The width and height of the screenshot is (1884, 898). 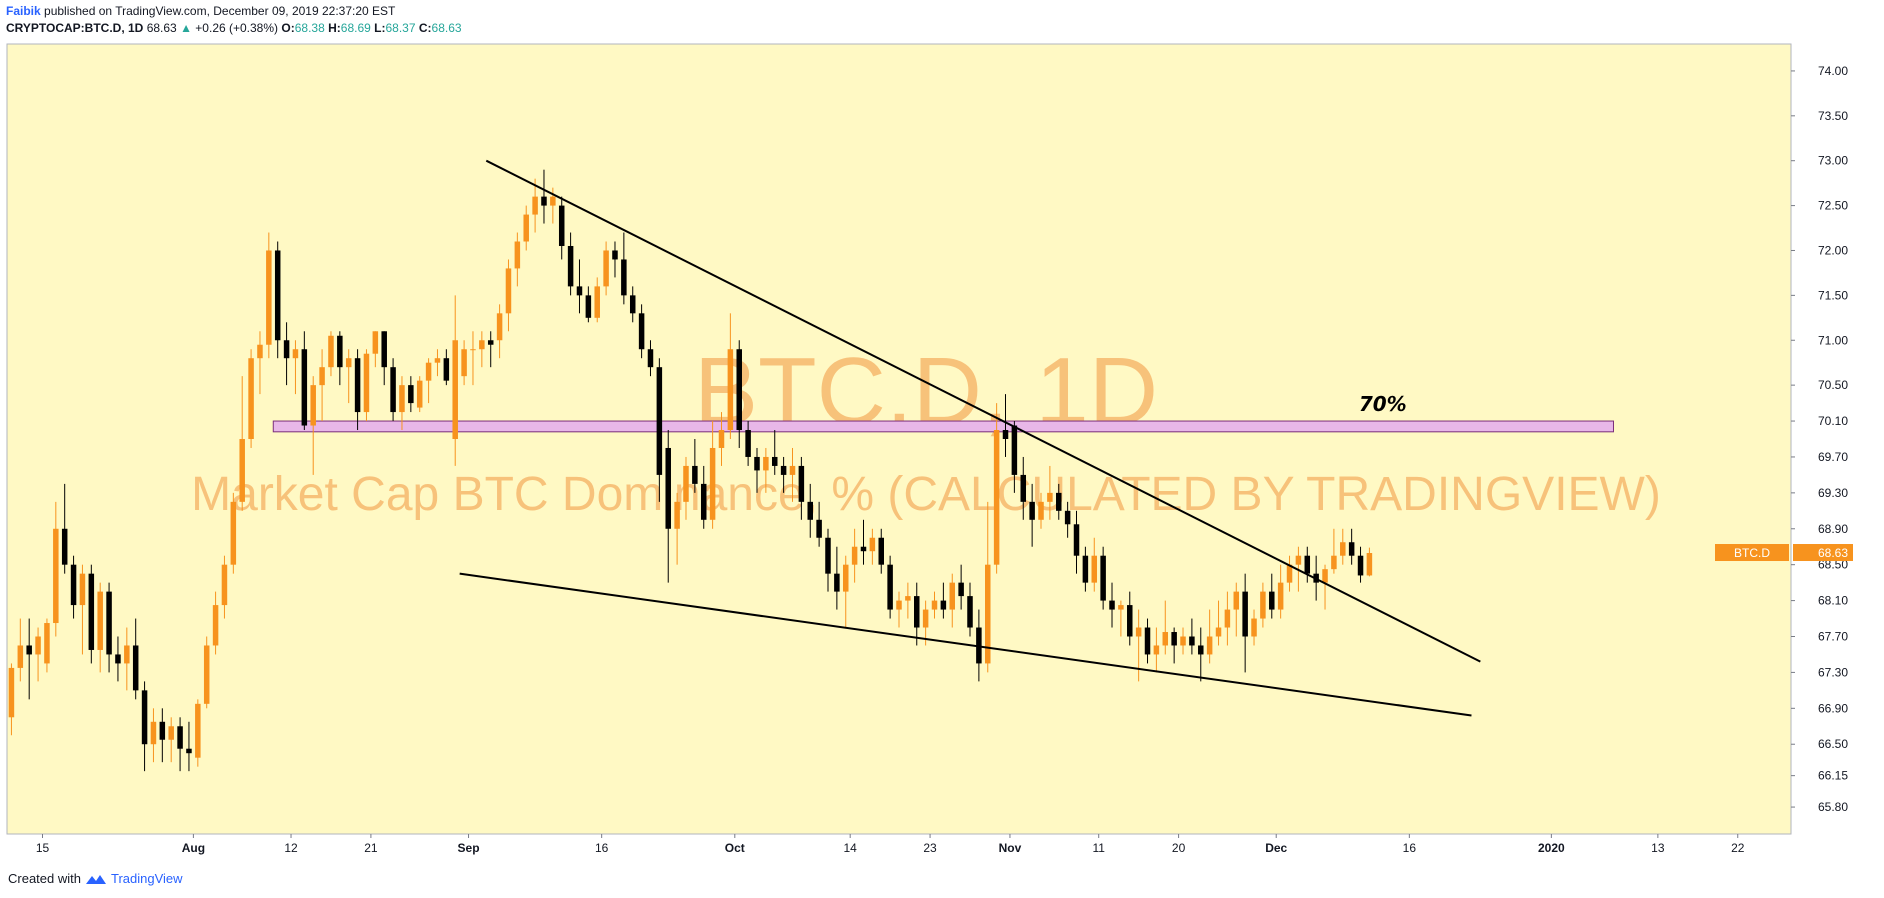 What do you see at coordinates (1833, 295) in the screenshot?
I see `price-tick-label: 71.50` at bounding box center [1833, 295].